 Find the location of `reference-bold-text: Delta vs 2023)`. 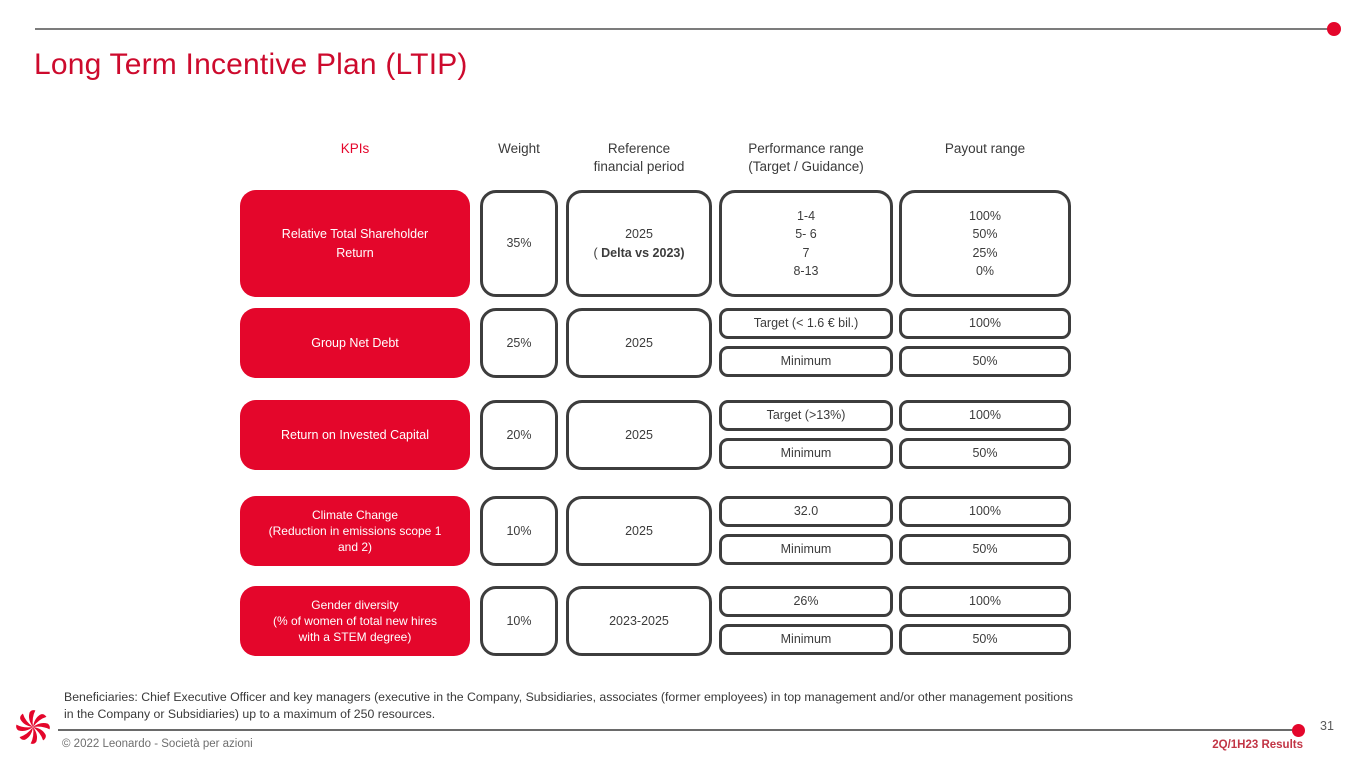

reference-bold-text: Delta vs 2023) is located at coordinates (643, 252).